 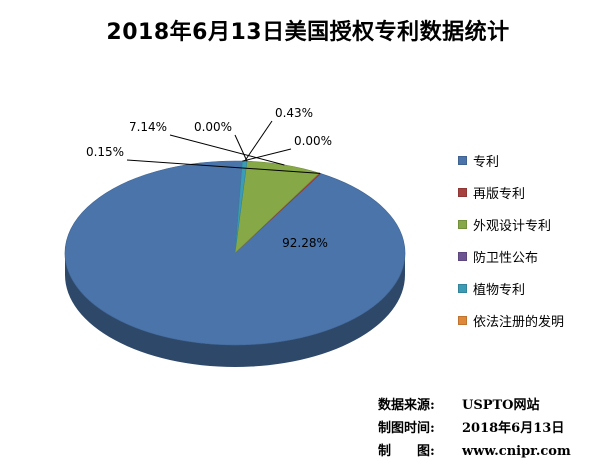 What do you see at coordinates (148, 127) in the screenshot?
I see `slice-label-2: 7.14%` at bounding box center [148, 127].